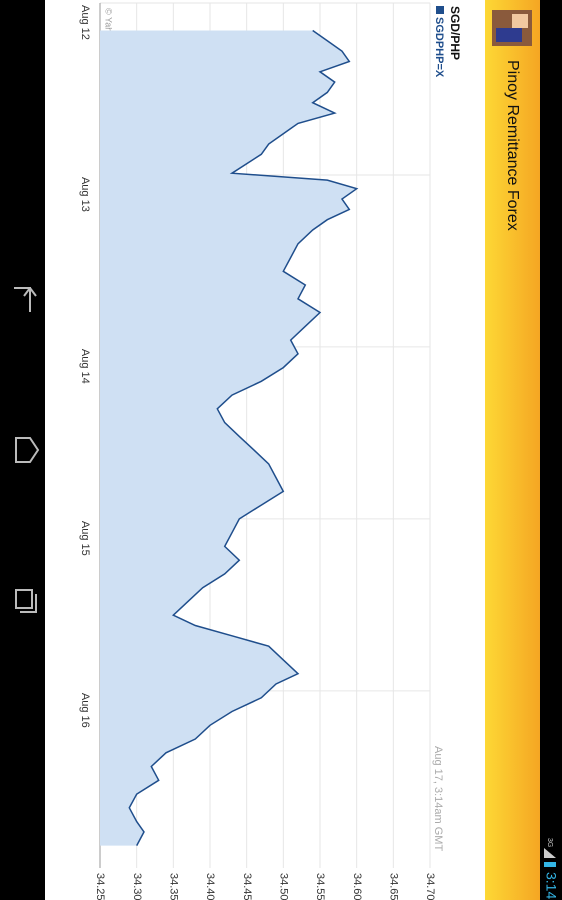 This screenshot has width=562, height=900. I want to click on recents-front, so click(24, 599).